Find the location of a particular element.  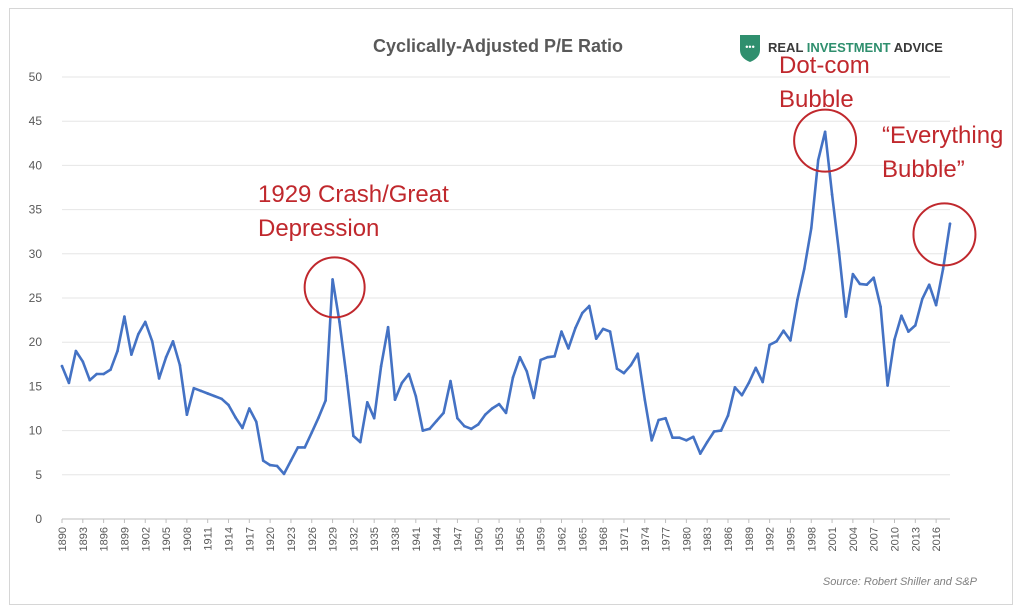

y-tick-label: 40 is located at coordinates (36, 165).